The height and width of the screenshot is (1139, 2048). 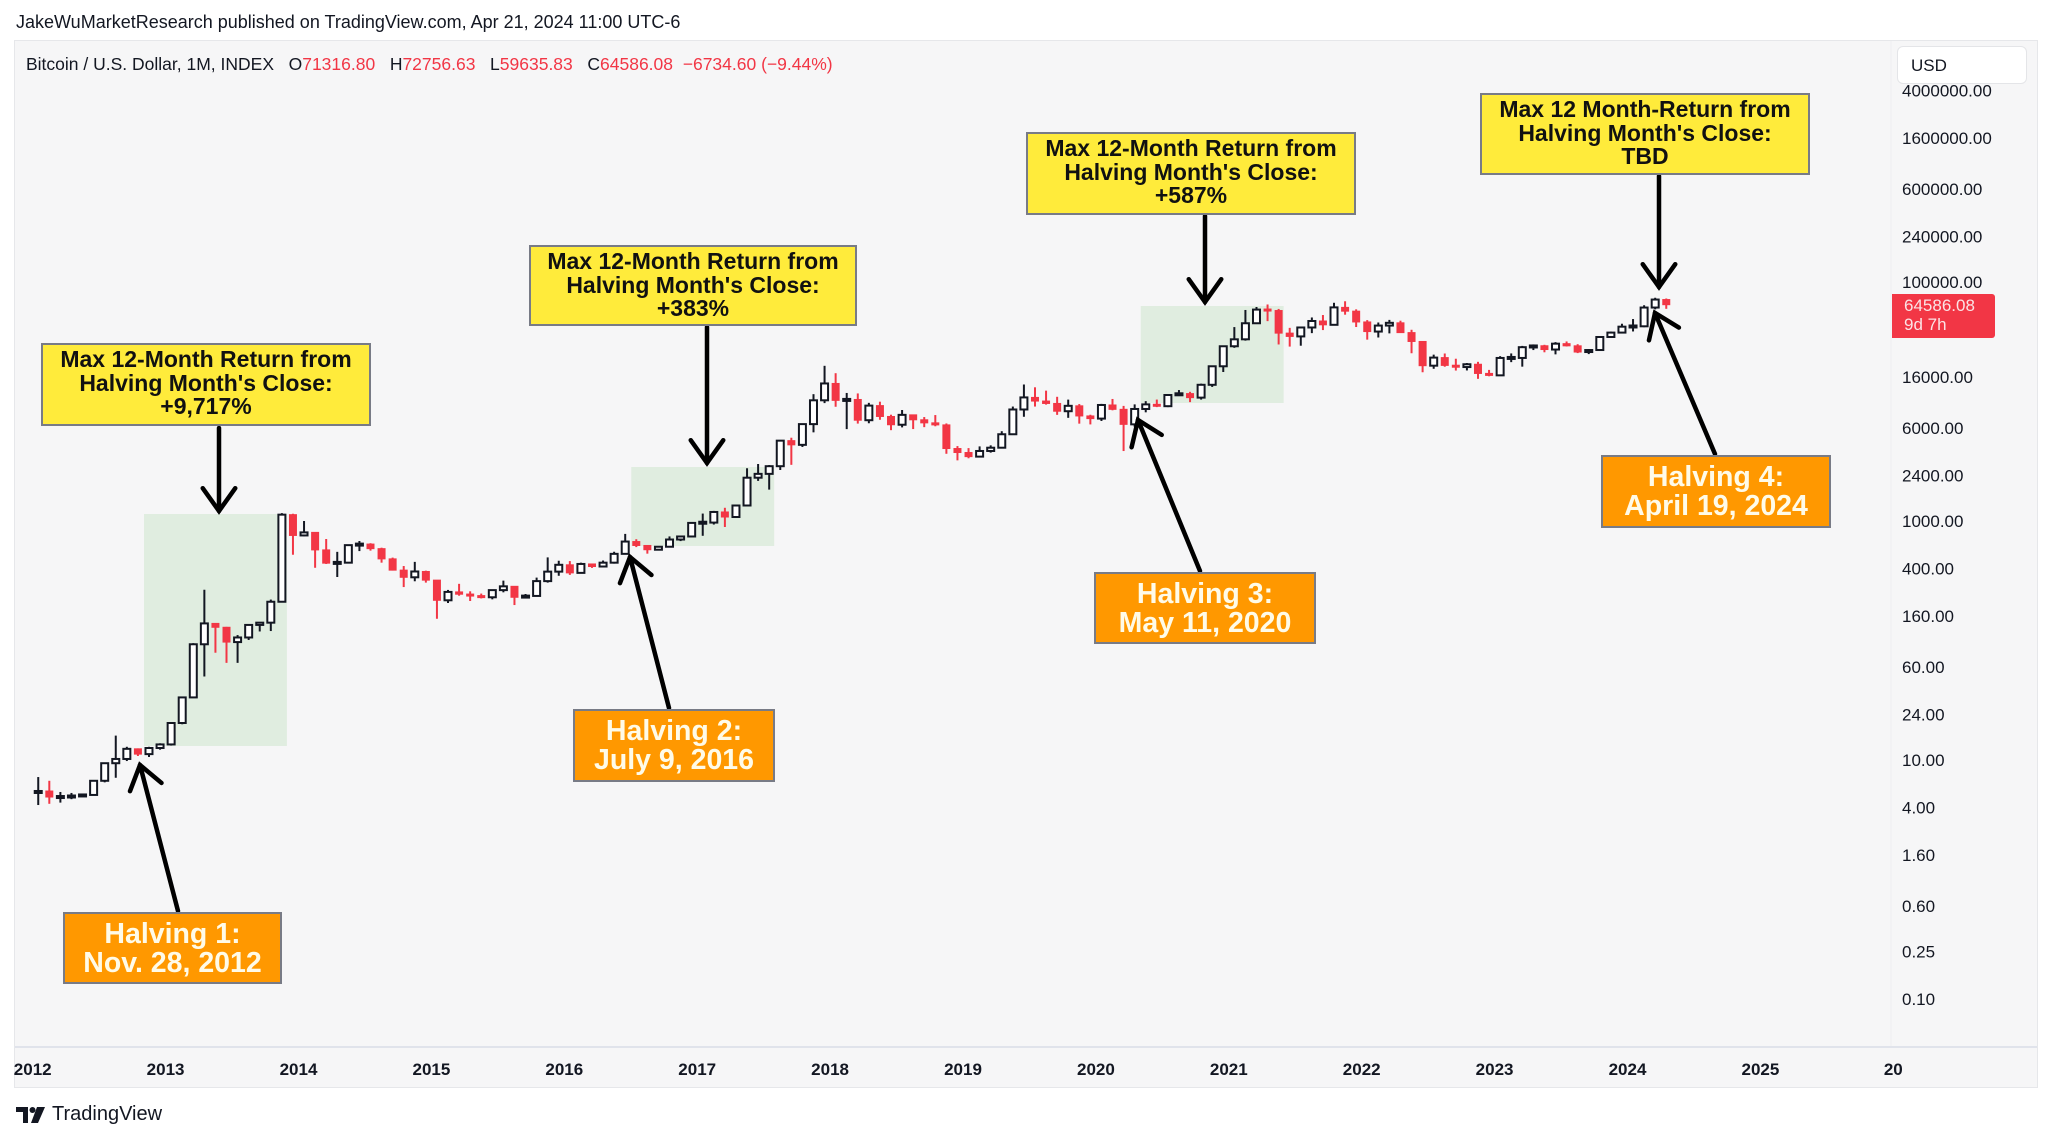 I want to click on halving-annotation-2: Halving 2: July 9, 2016, so click(x=674, y=745).